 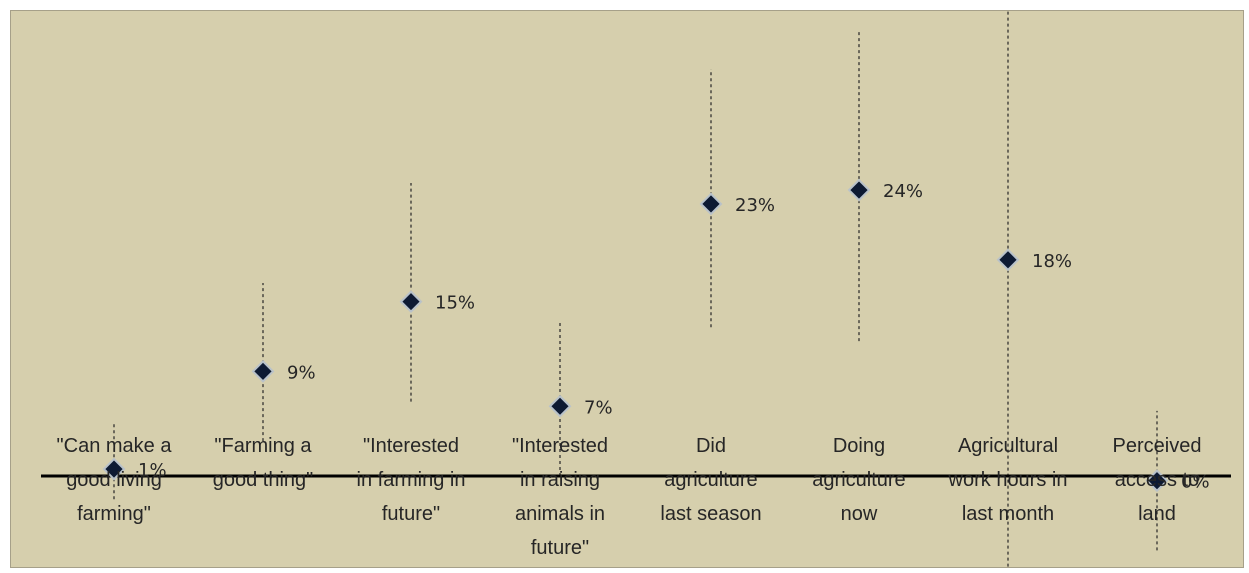 What do you see at coordinates (755, 205) in the screenshot?
I see `data-label: 23%` at bounding box center [755, 205].